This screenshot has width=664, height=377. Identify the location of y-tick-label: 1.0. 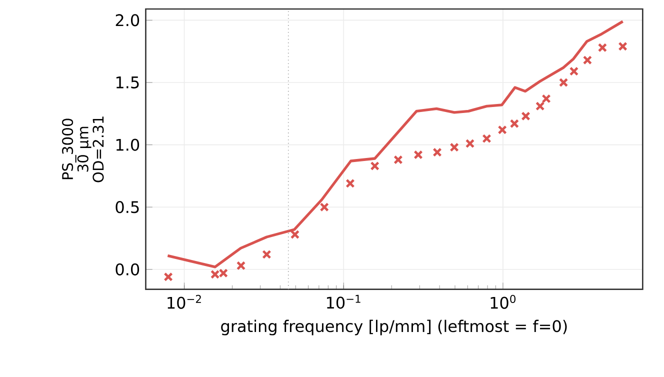
(128, 144).